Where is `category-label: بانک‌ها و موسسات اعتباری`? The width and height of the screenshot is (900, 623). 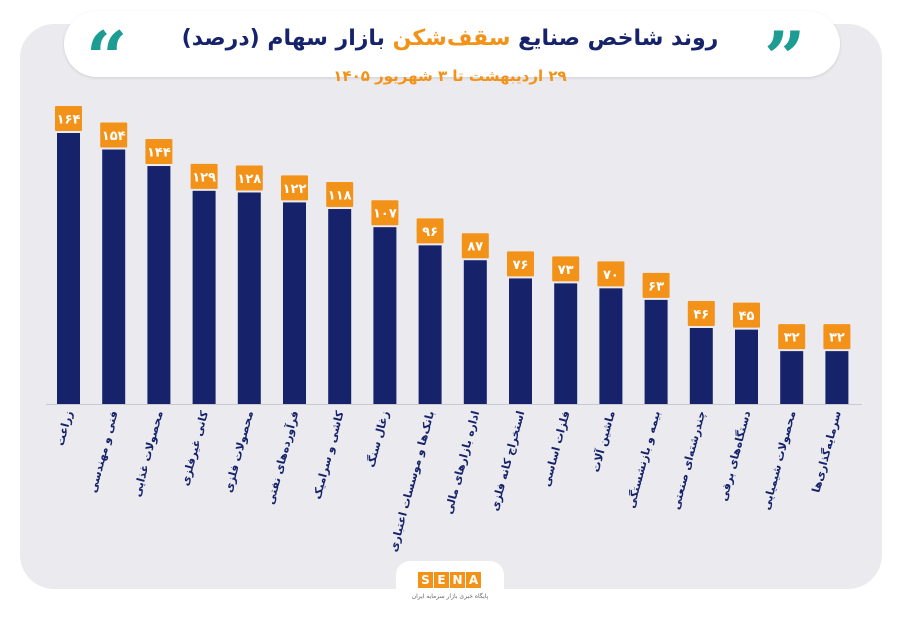 category-label: بانک‌ها و موسسات اعتباری is located at coordinates (412, 481).